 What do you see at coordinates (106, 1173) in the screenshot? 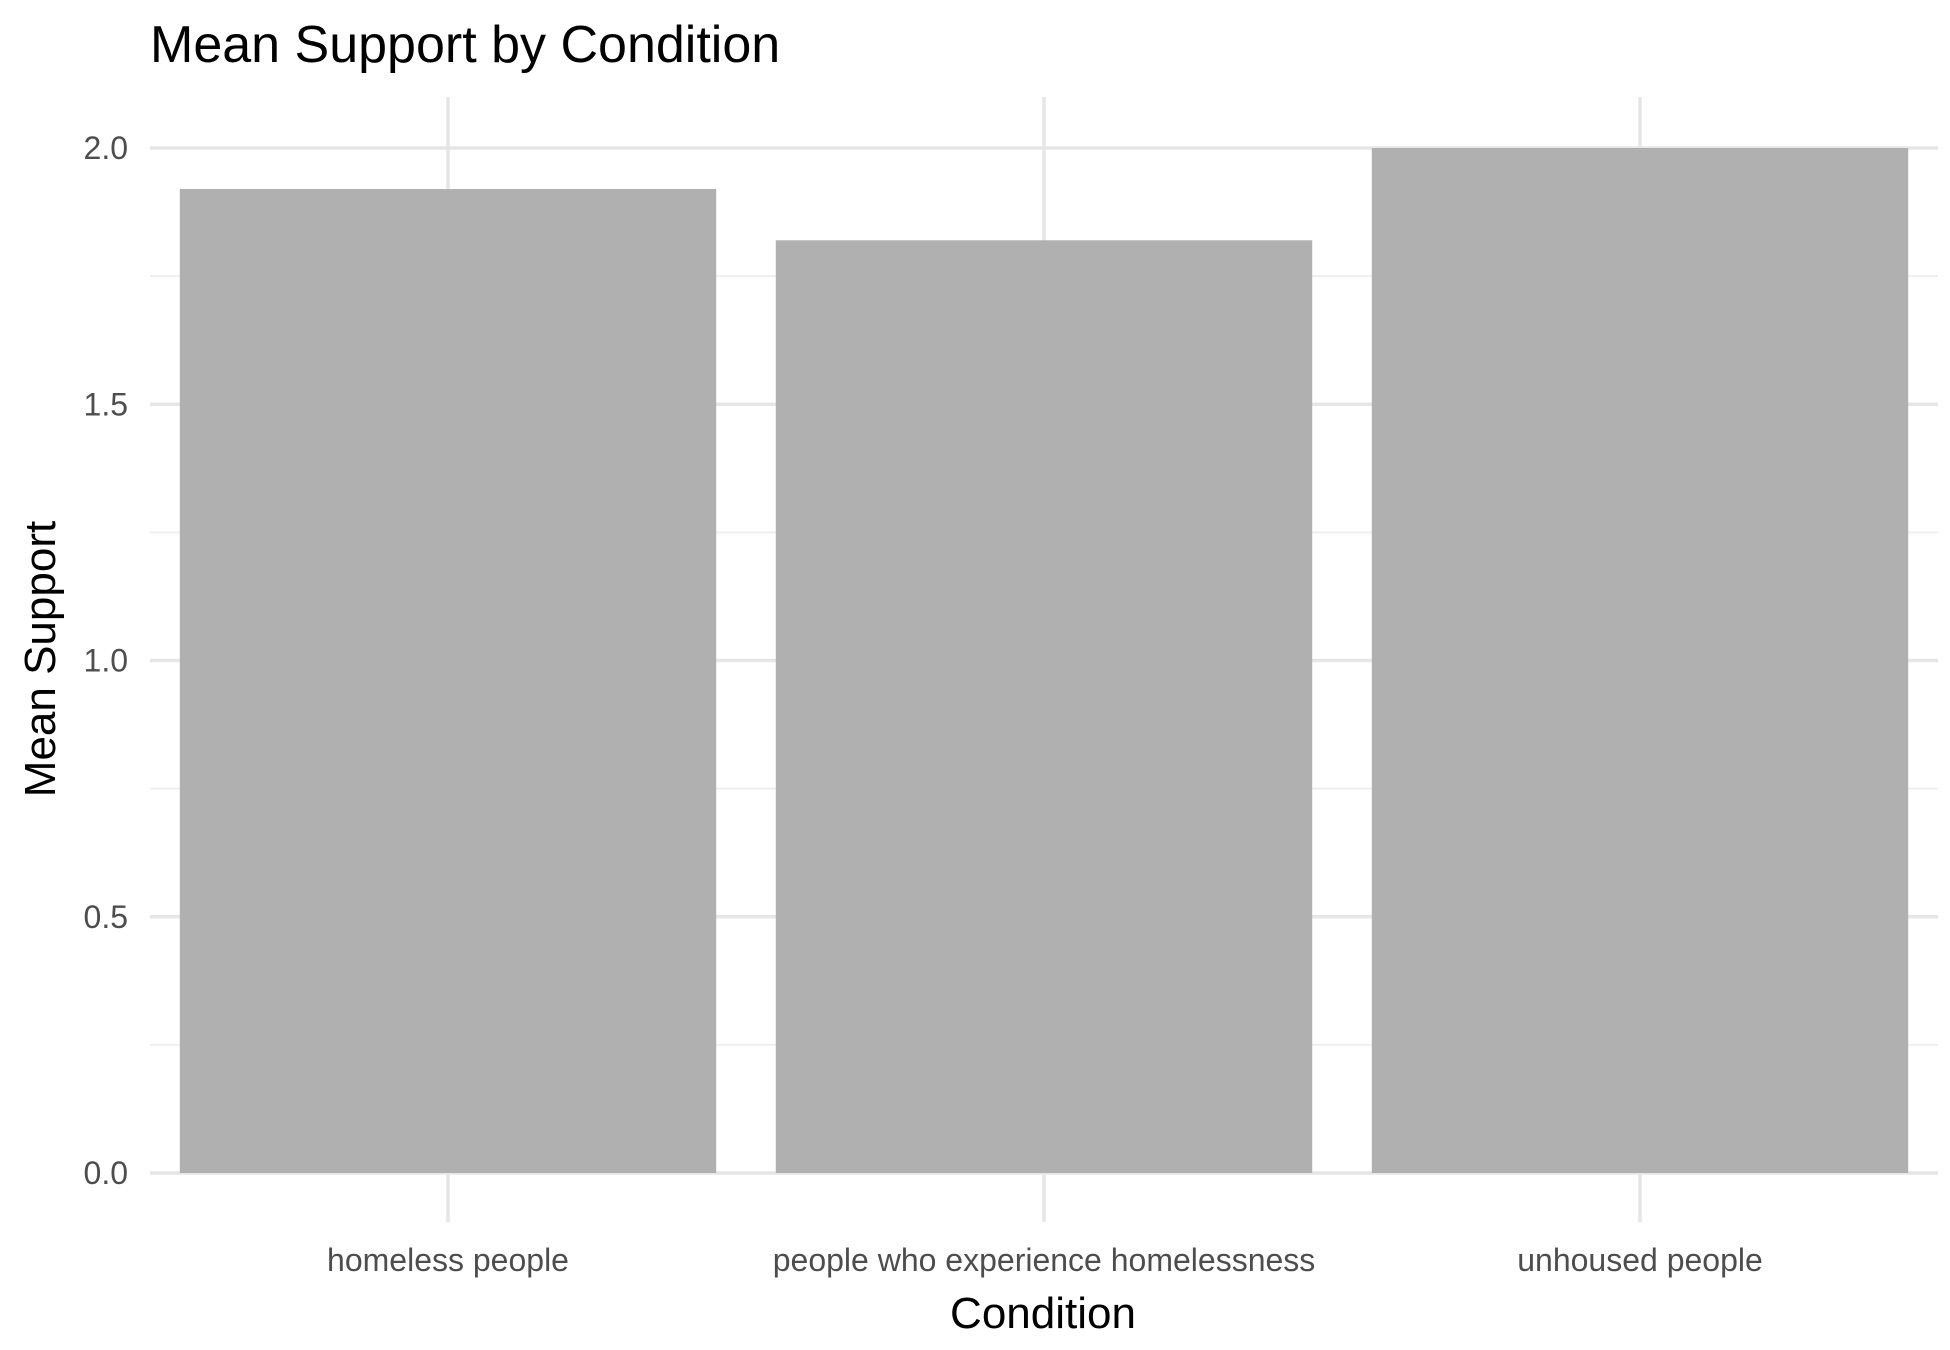
I see `y-tick-label: 0.0` at bounding box center [106, 1173].